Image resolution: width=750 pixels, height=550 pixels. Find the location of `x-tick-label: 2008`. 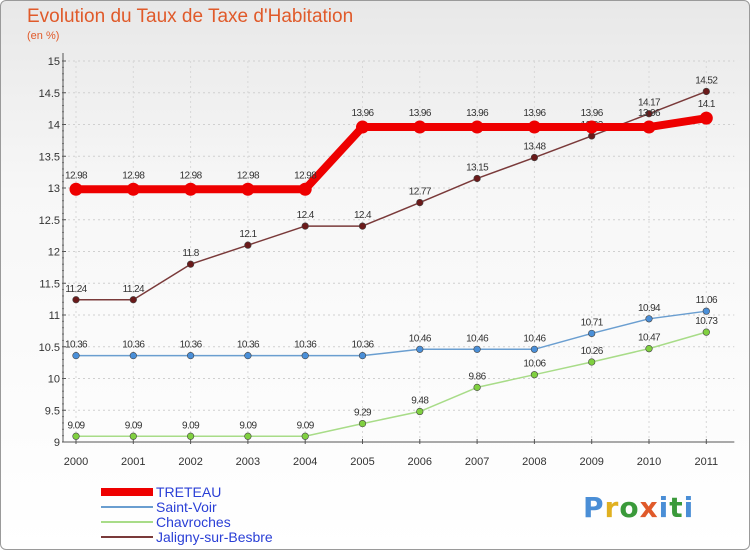

x-tick-label: 2008 is located at coordinates (534, 462).